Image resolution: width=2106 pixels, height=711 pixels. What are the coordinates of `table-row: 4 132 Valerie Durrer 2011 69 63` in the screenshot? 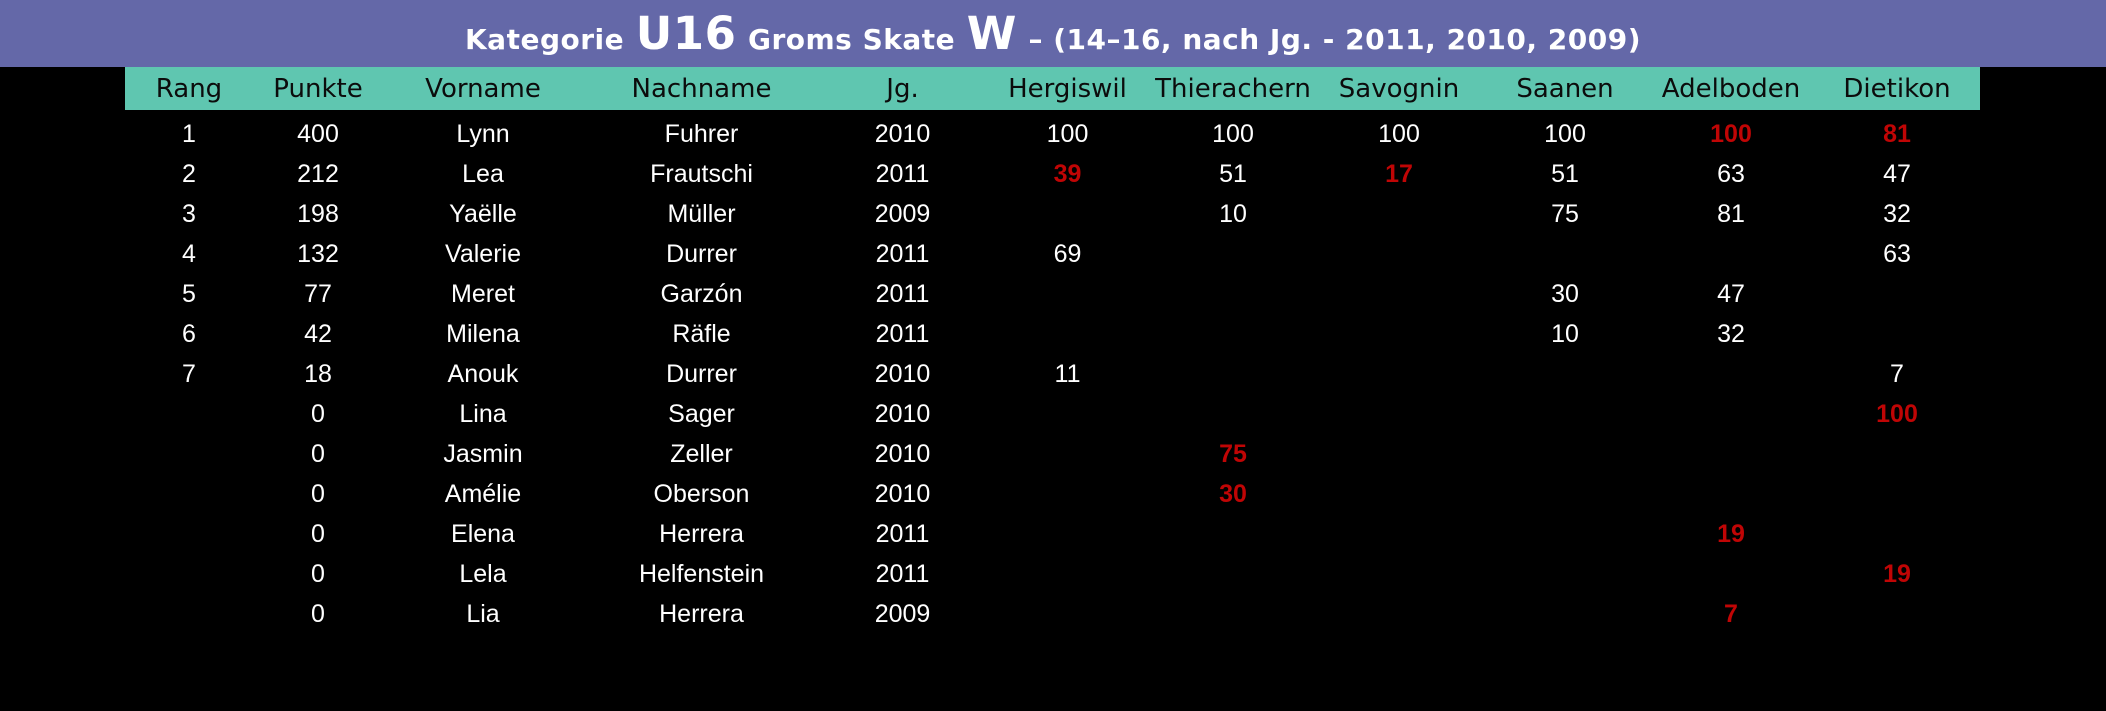 It's located at (1052, 254).